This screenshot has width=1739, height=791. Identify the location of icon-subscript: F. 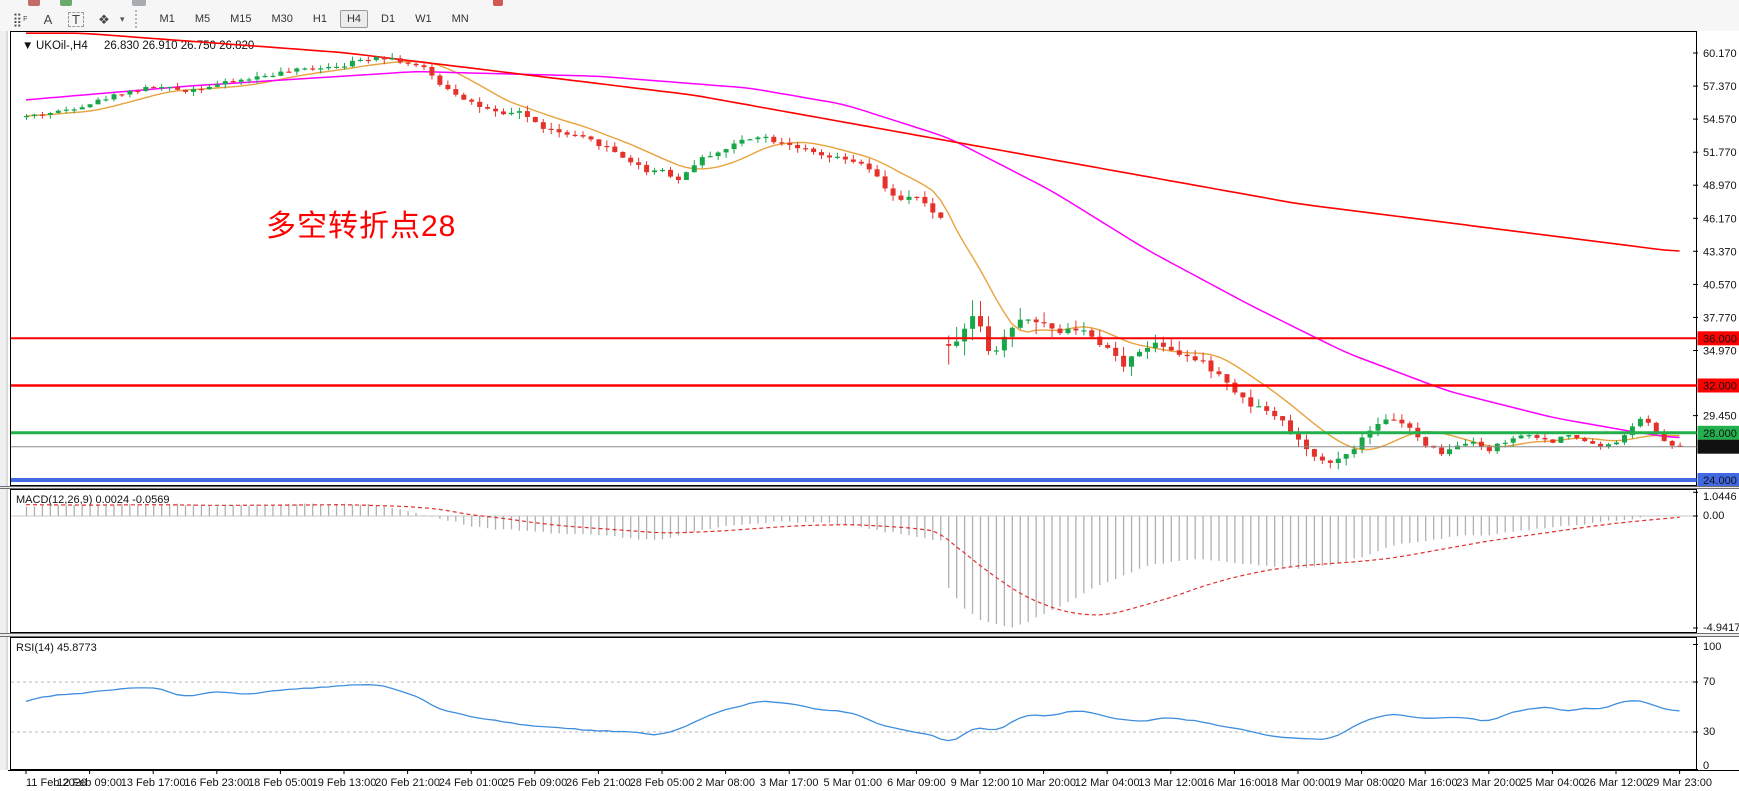
(25, 19).